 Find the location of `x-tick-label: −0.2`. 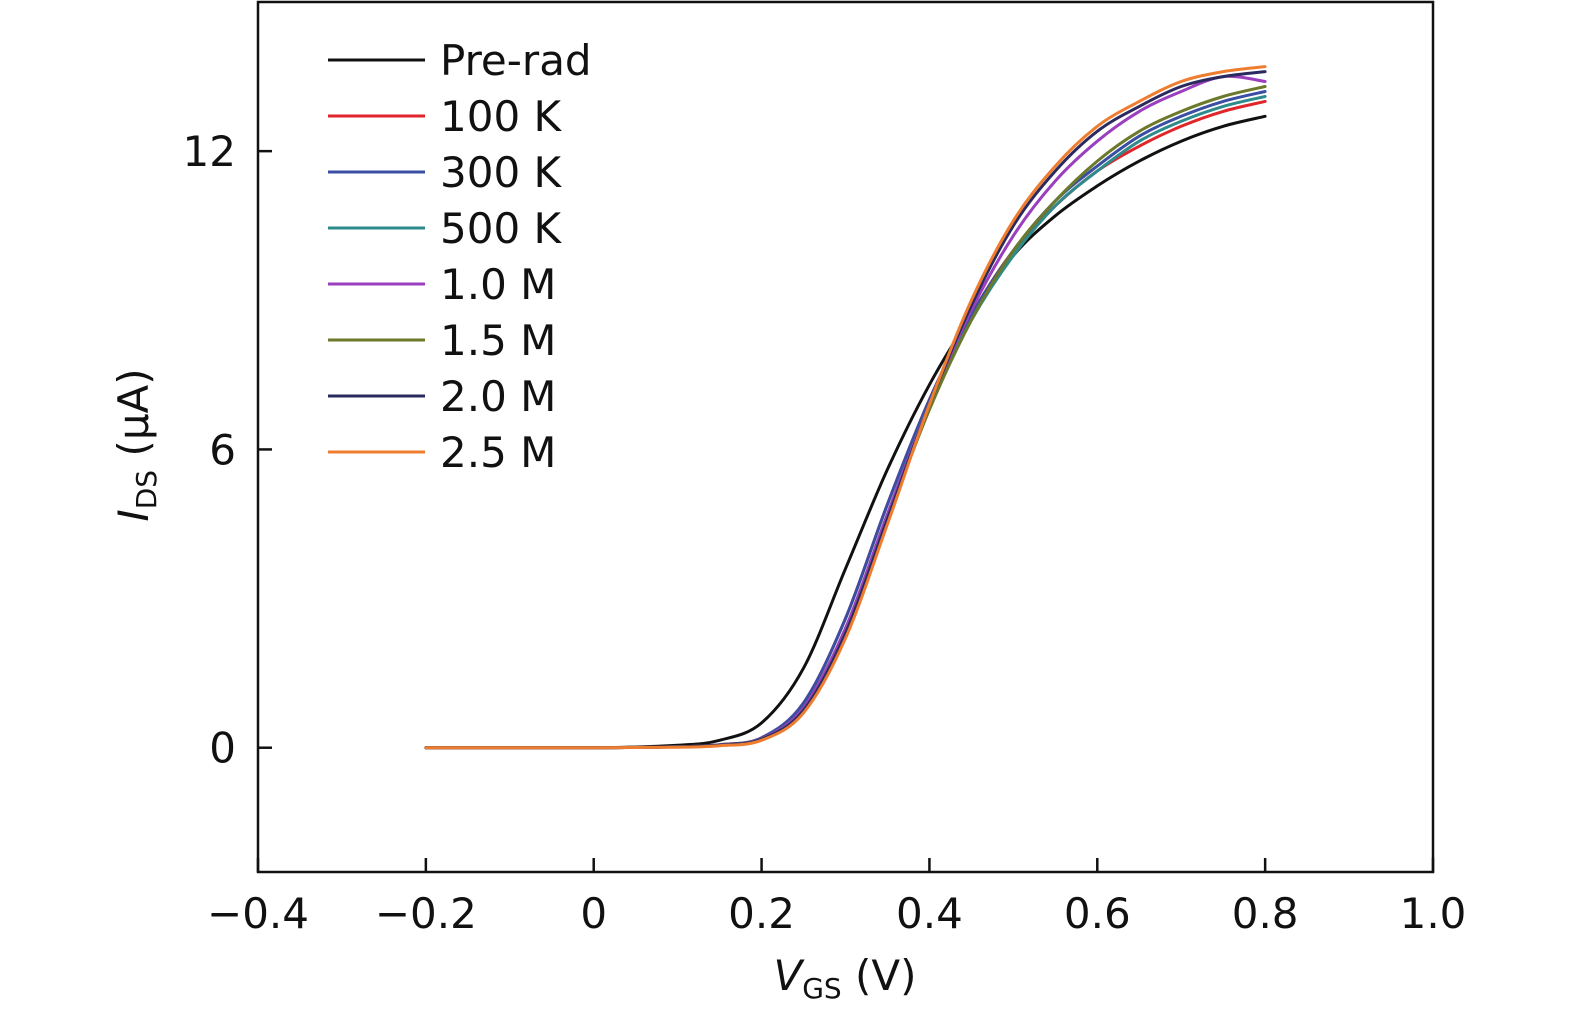

x-tick-label: −0.2 is located at coordinates (426, 913).